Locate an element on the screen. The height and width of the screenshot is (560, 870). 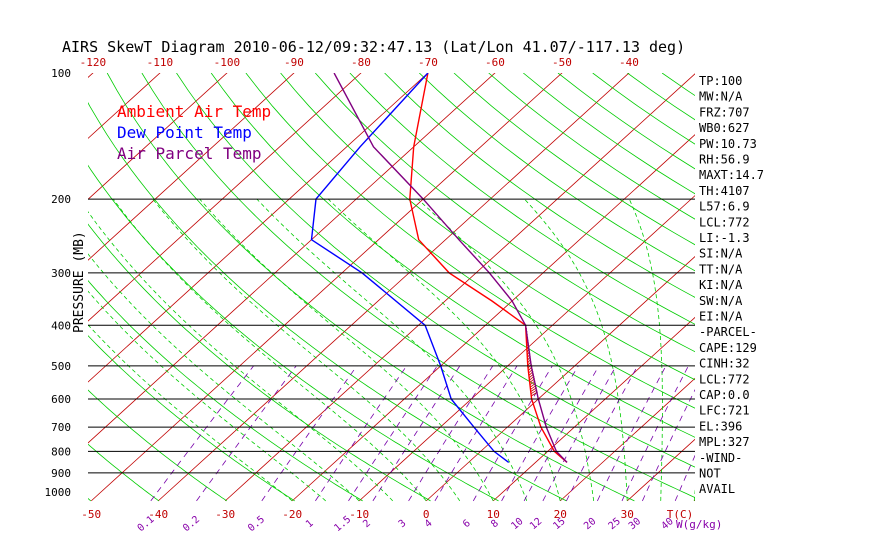
sounding-index: LFC:721 is located at coordinates (724, 411).